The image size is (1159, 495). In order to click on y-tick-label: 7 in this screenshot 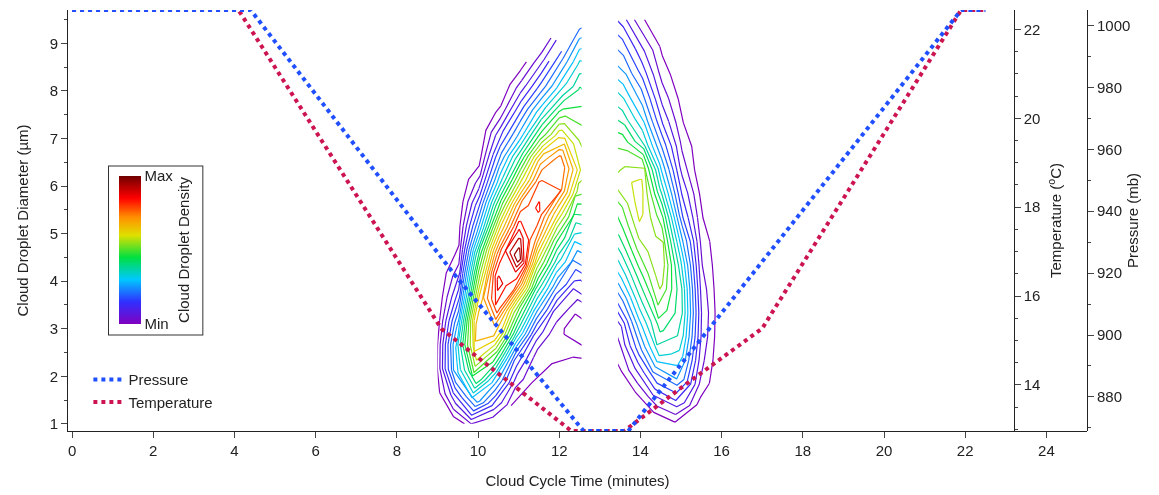, I will do `click(53, 138)`.